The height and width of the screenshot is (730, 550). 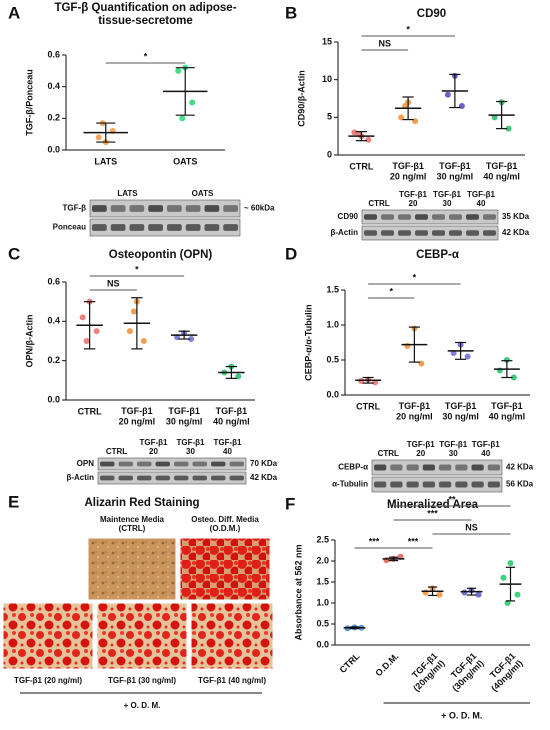 What do you see at coordinates (29, 341) in the screenshot?
I see `y-axis-label: OPN/β-Actin` at bounding box center [29, 341].